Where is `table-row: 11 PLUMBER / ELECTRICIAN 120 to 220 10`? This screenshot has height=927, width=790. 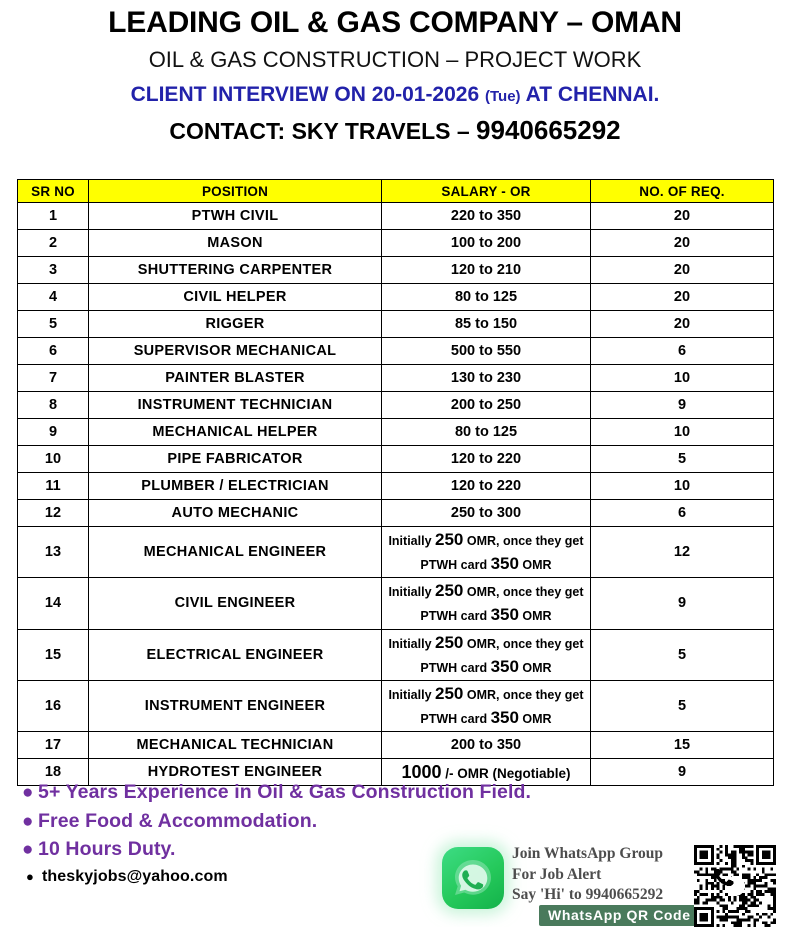
table-row: 11 PLUMBER / ELECTRICIAN 120 to 220 10 is located at coordinates (395, 486).